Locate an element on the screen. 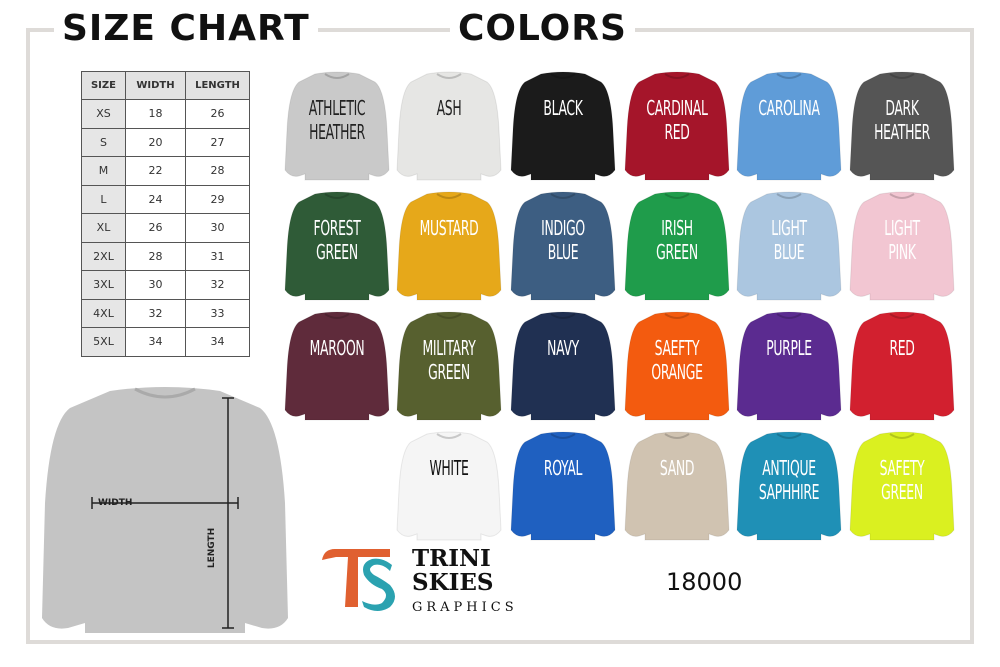 Image resolution: width=1000 pixels, height=667 pixels. size-cell: 2XL is located at coordinates (103, 256).